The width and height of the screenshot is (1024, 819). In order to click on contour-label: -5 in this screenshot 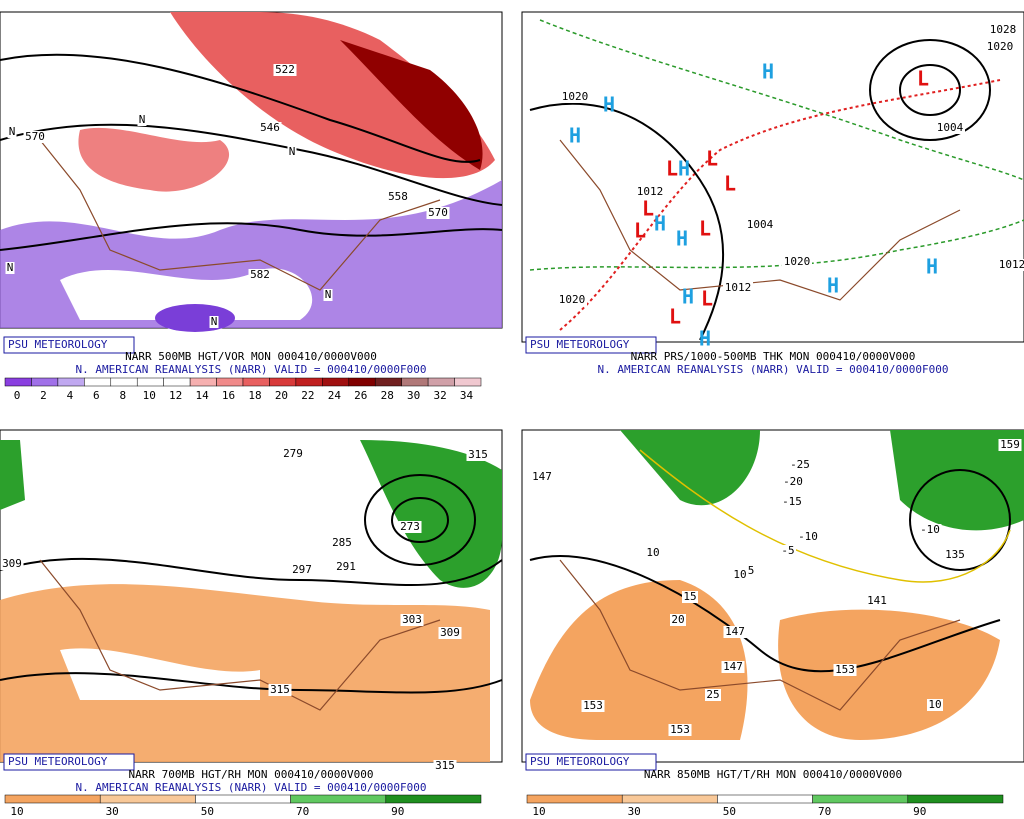, I will do `click(787, 550)`.